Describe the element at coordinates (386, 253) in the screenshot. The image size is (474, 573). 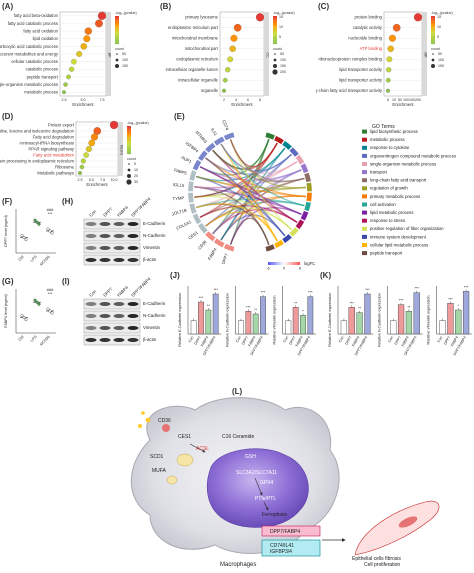
I see `go-legend-entry: peptide transport` at that location.